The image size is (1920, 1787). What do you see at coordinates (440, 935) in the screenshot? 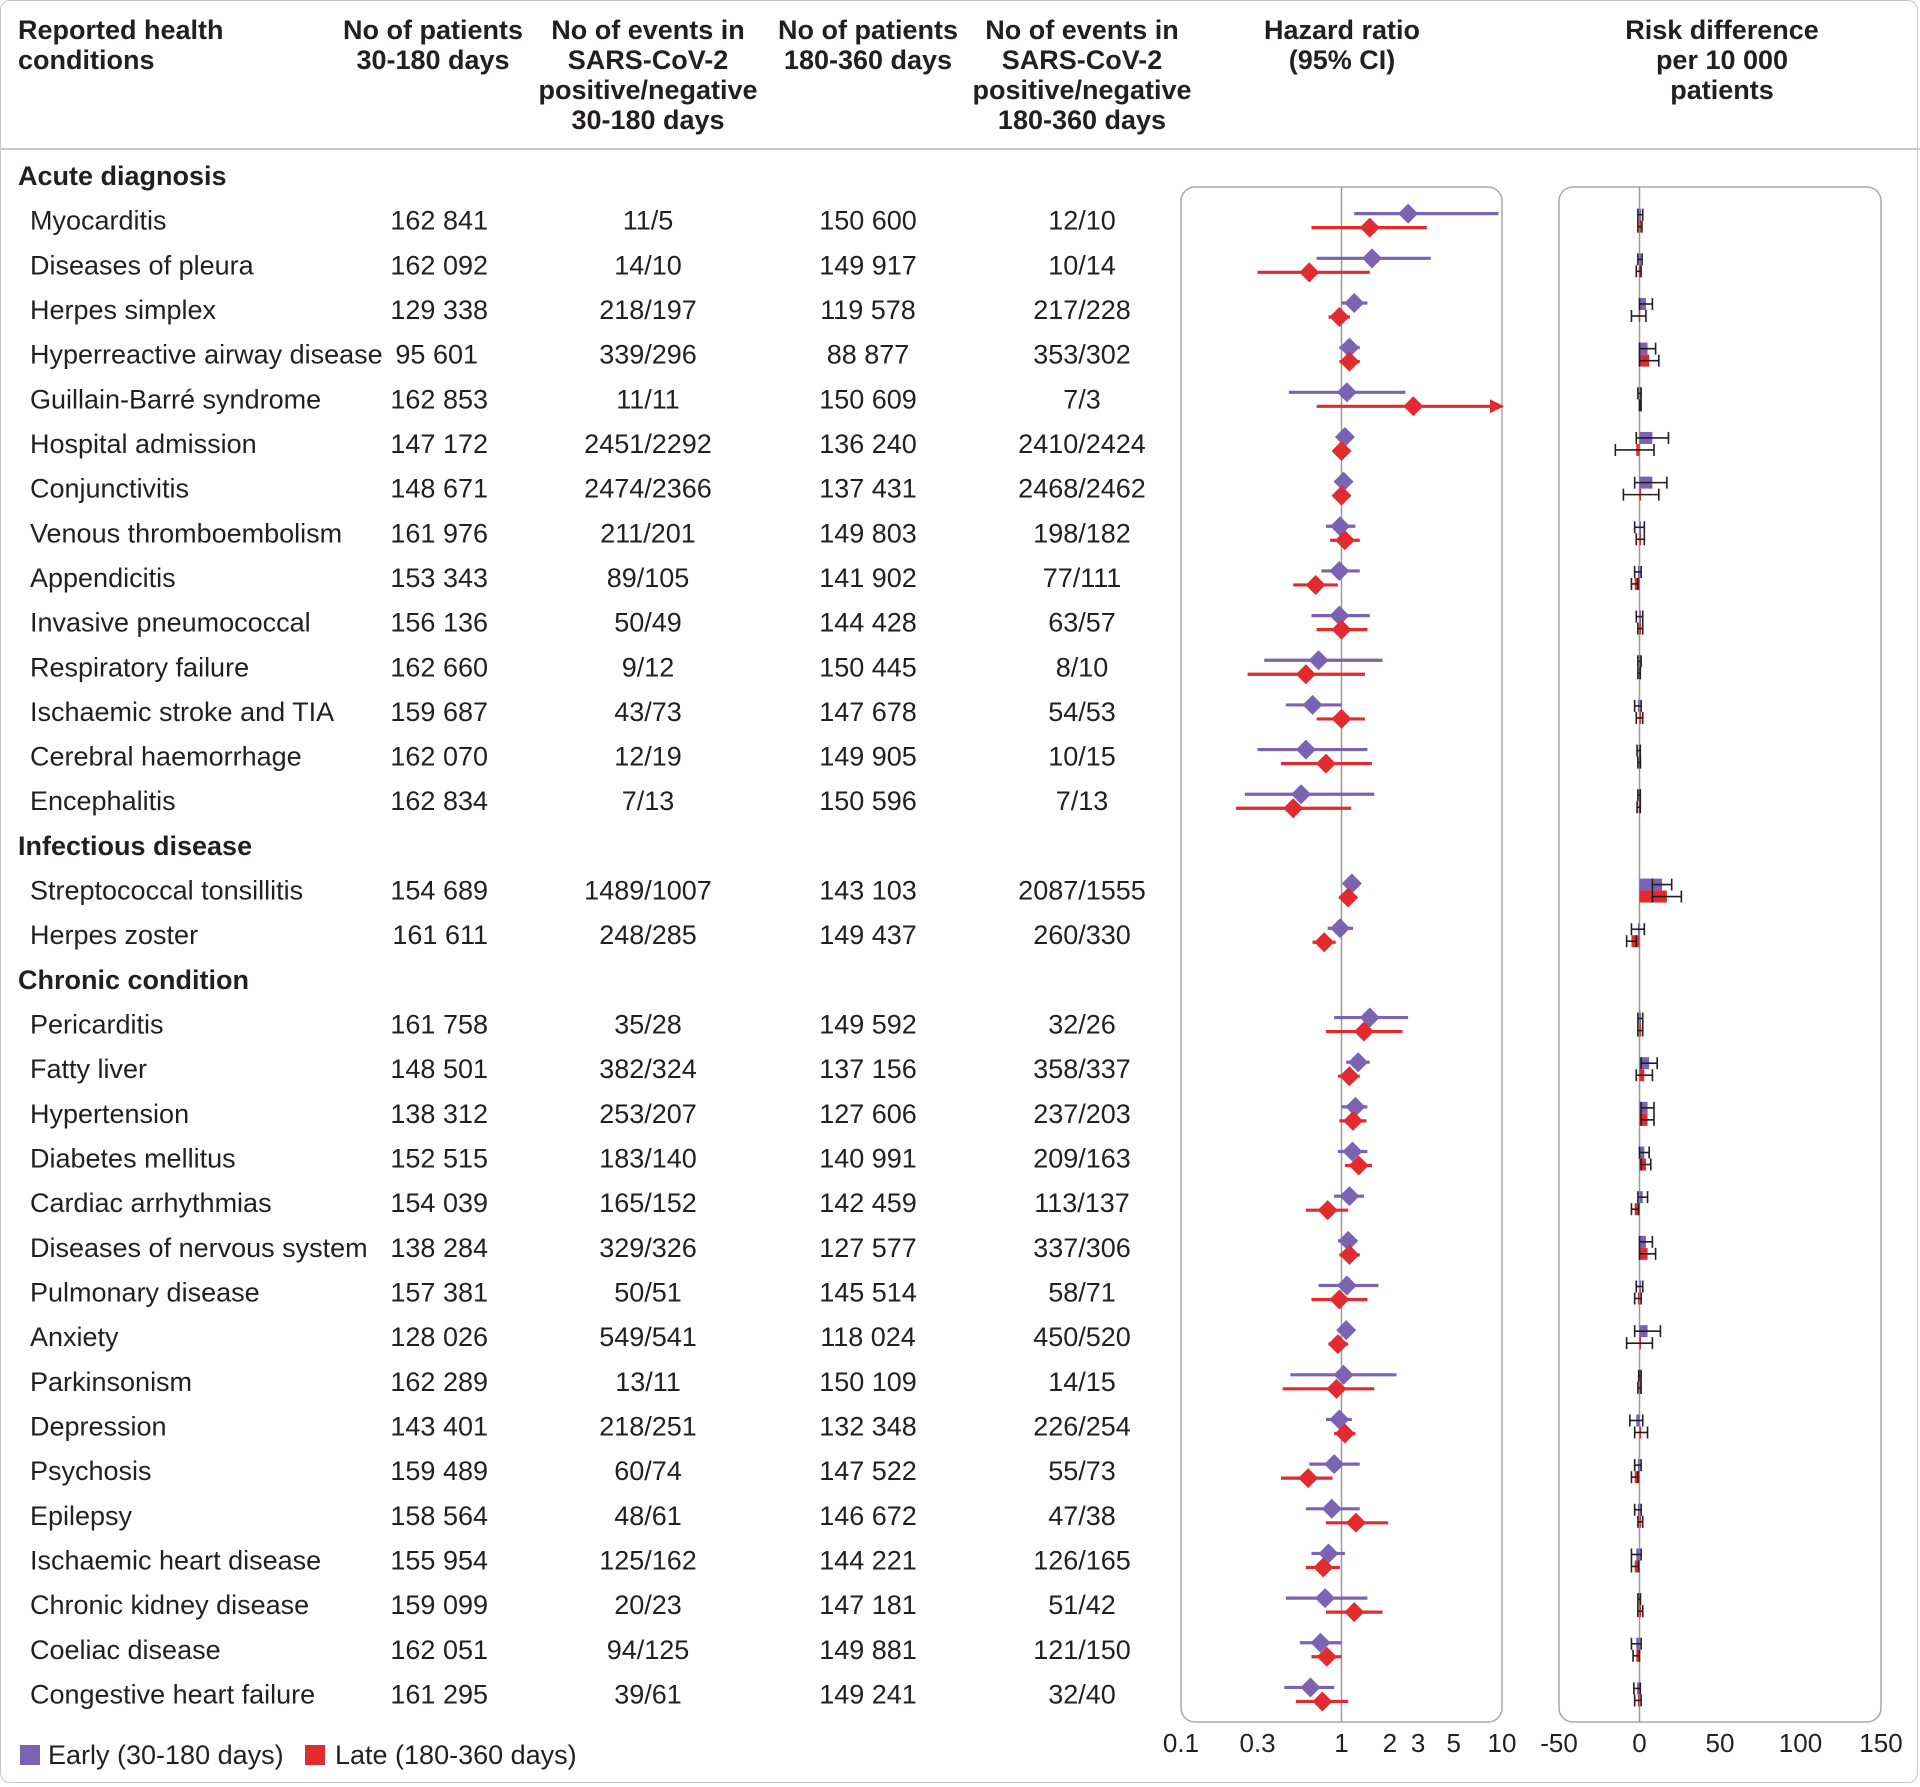
I see `table-cell: 161 611` at bounding box center [440, 935].